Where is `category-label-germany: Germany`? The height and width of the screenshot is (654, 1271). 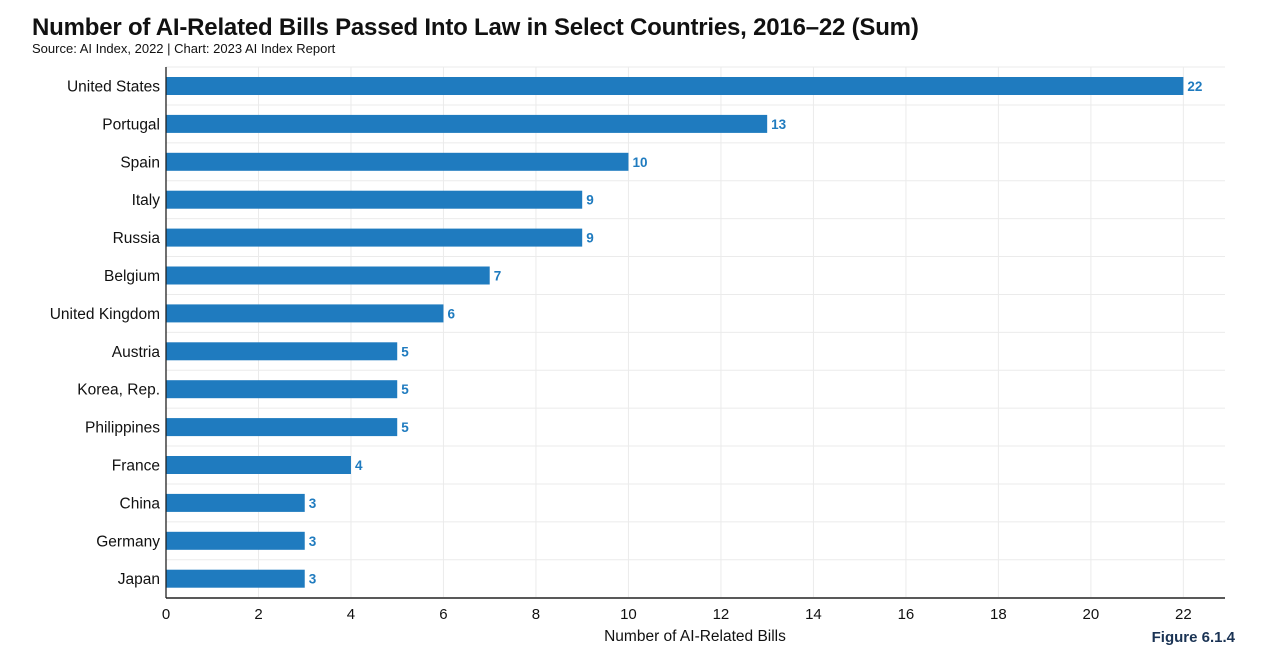
category-label-germany: Germany is located at coordinates (128, 541).